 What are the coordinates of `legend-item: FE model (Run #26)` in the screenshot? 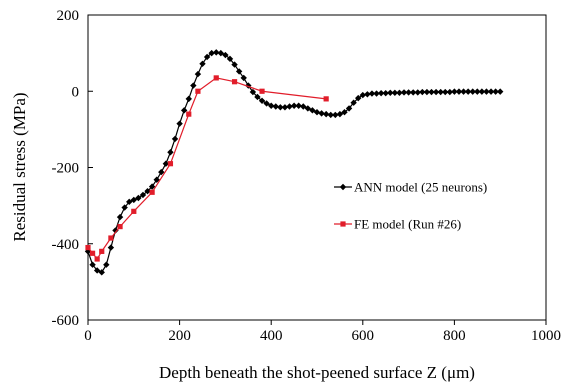 It's located at (397, 224).